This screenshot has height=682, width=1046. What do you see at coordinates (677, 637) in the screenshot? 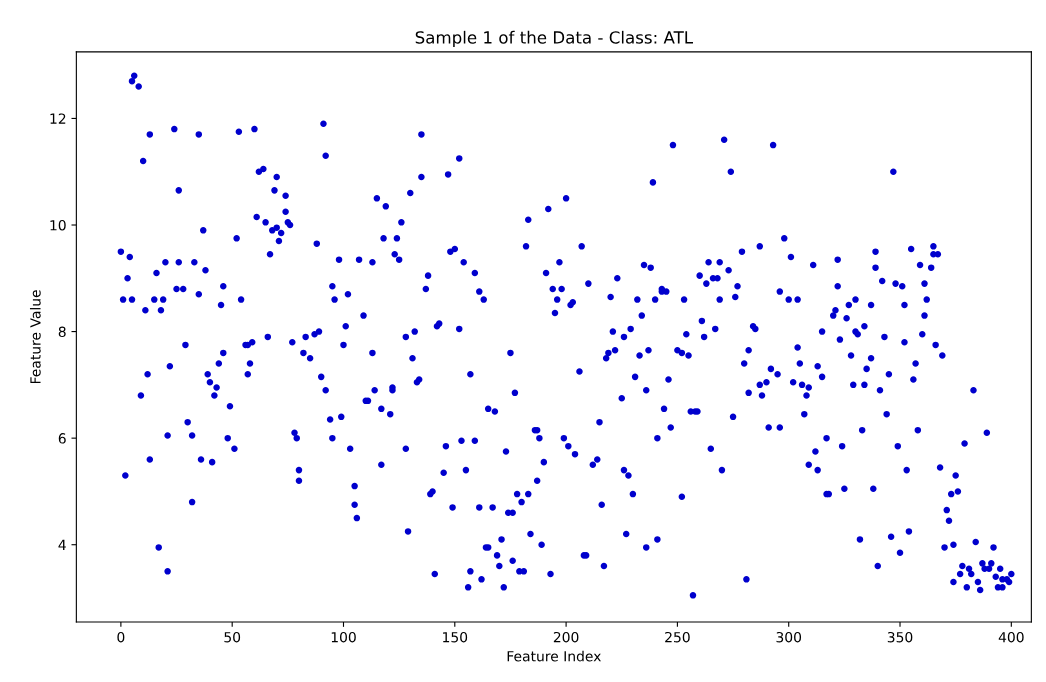
I see `x-tick-label: 250` at bounding box center [677, 637].